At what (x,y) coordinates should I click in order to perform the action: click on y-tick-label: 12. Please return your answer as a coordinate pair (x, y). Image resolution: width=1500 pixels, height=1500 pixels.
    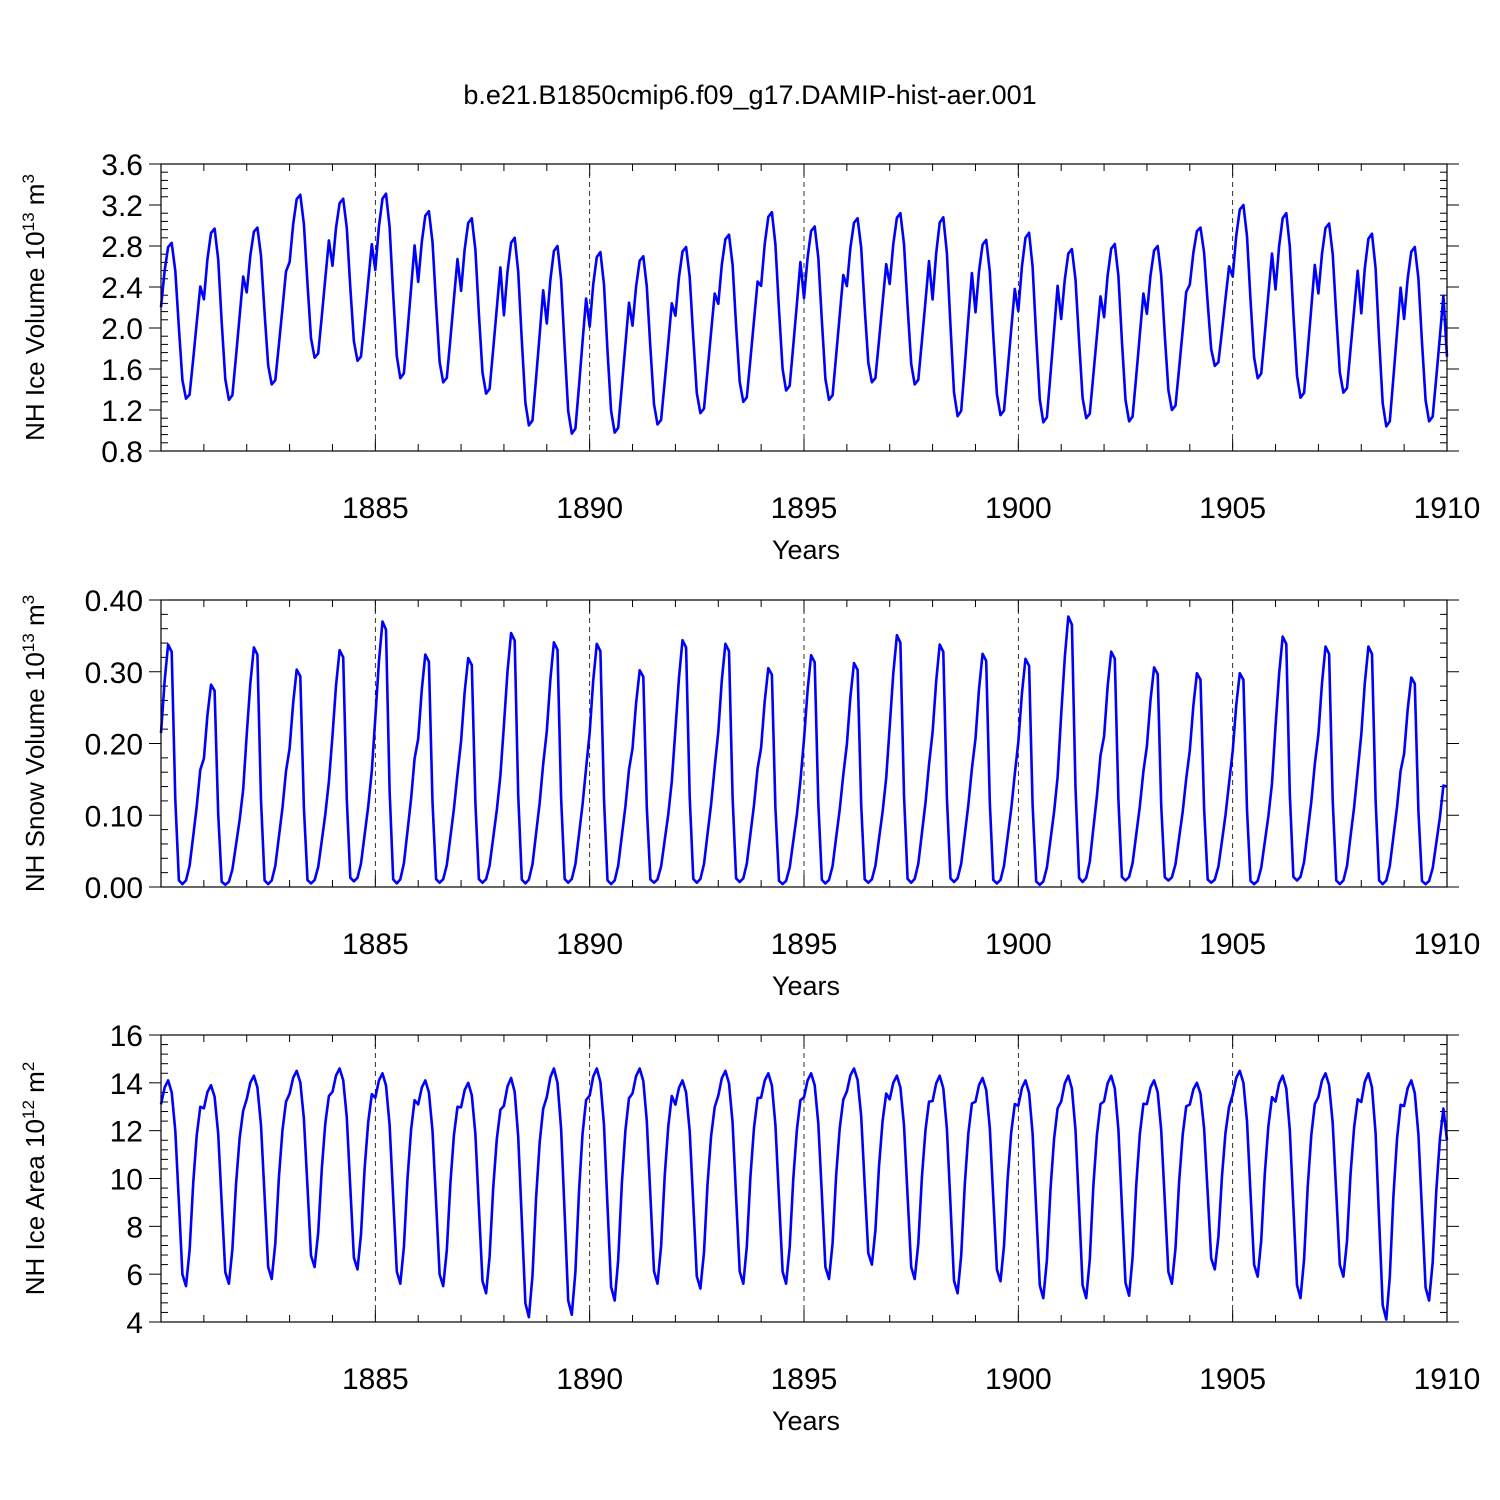
    Looking at the image, I should click on (126, 1132).